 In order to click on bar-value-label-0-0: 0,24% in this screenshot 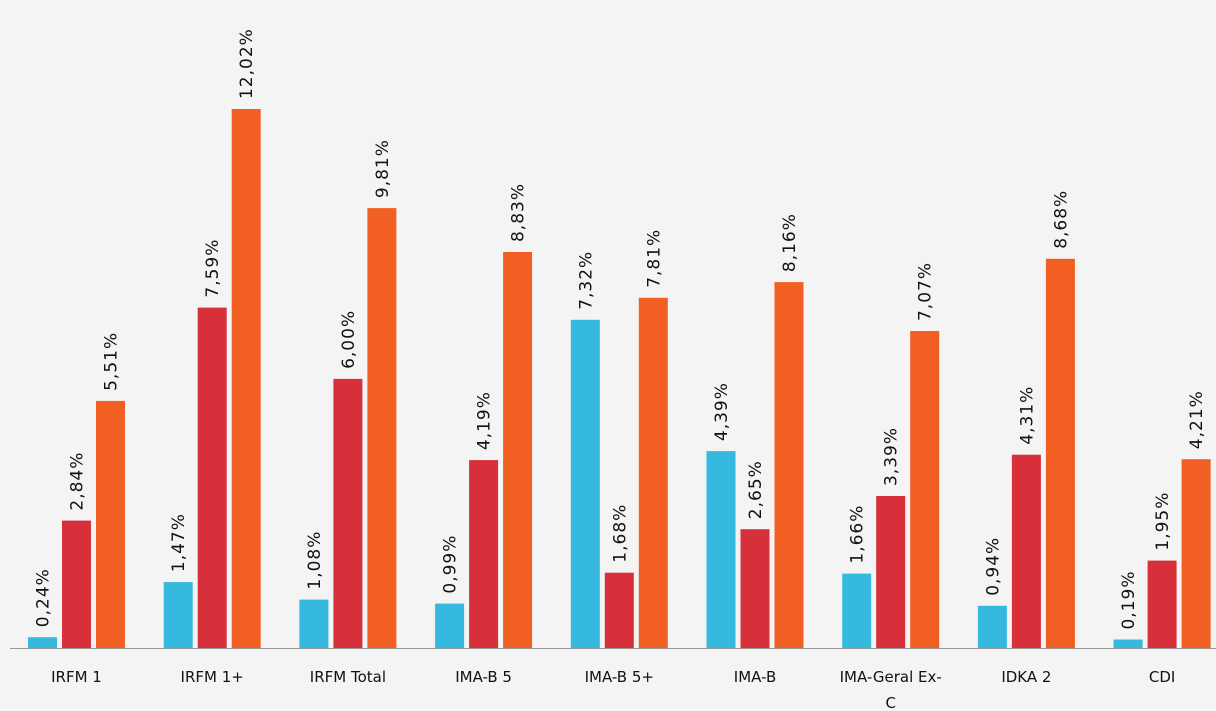, I will do `click(44, 597)`.